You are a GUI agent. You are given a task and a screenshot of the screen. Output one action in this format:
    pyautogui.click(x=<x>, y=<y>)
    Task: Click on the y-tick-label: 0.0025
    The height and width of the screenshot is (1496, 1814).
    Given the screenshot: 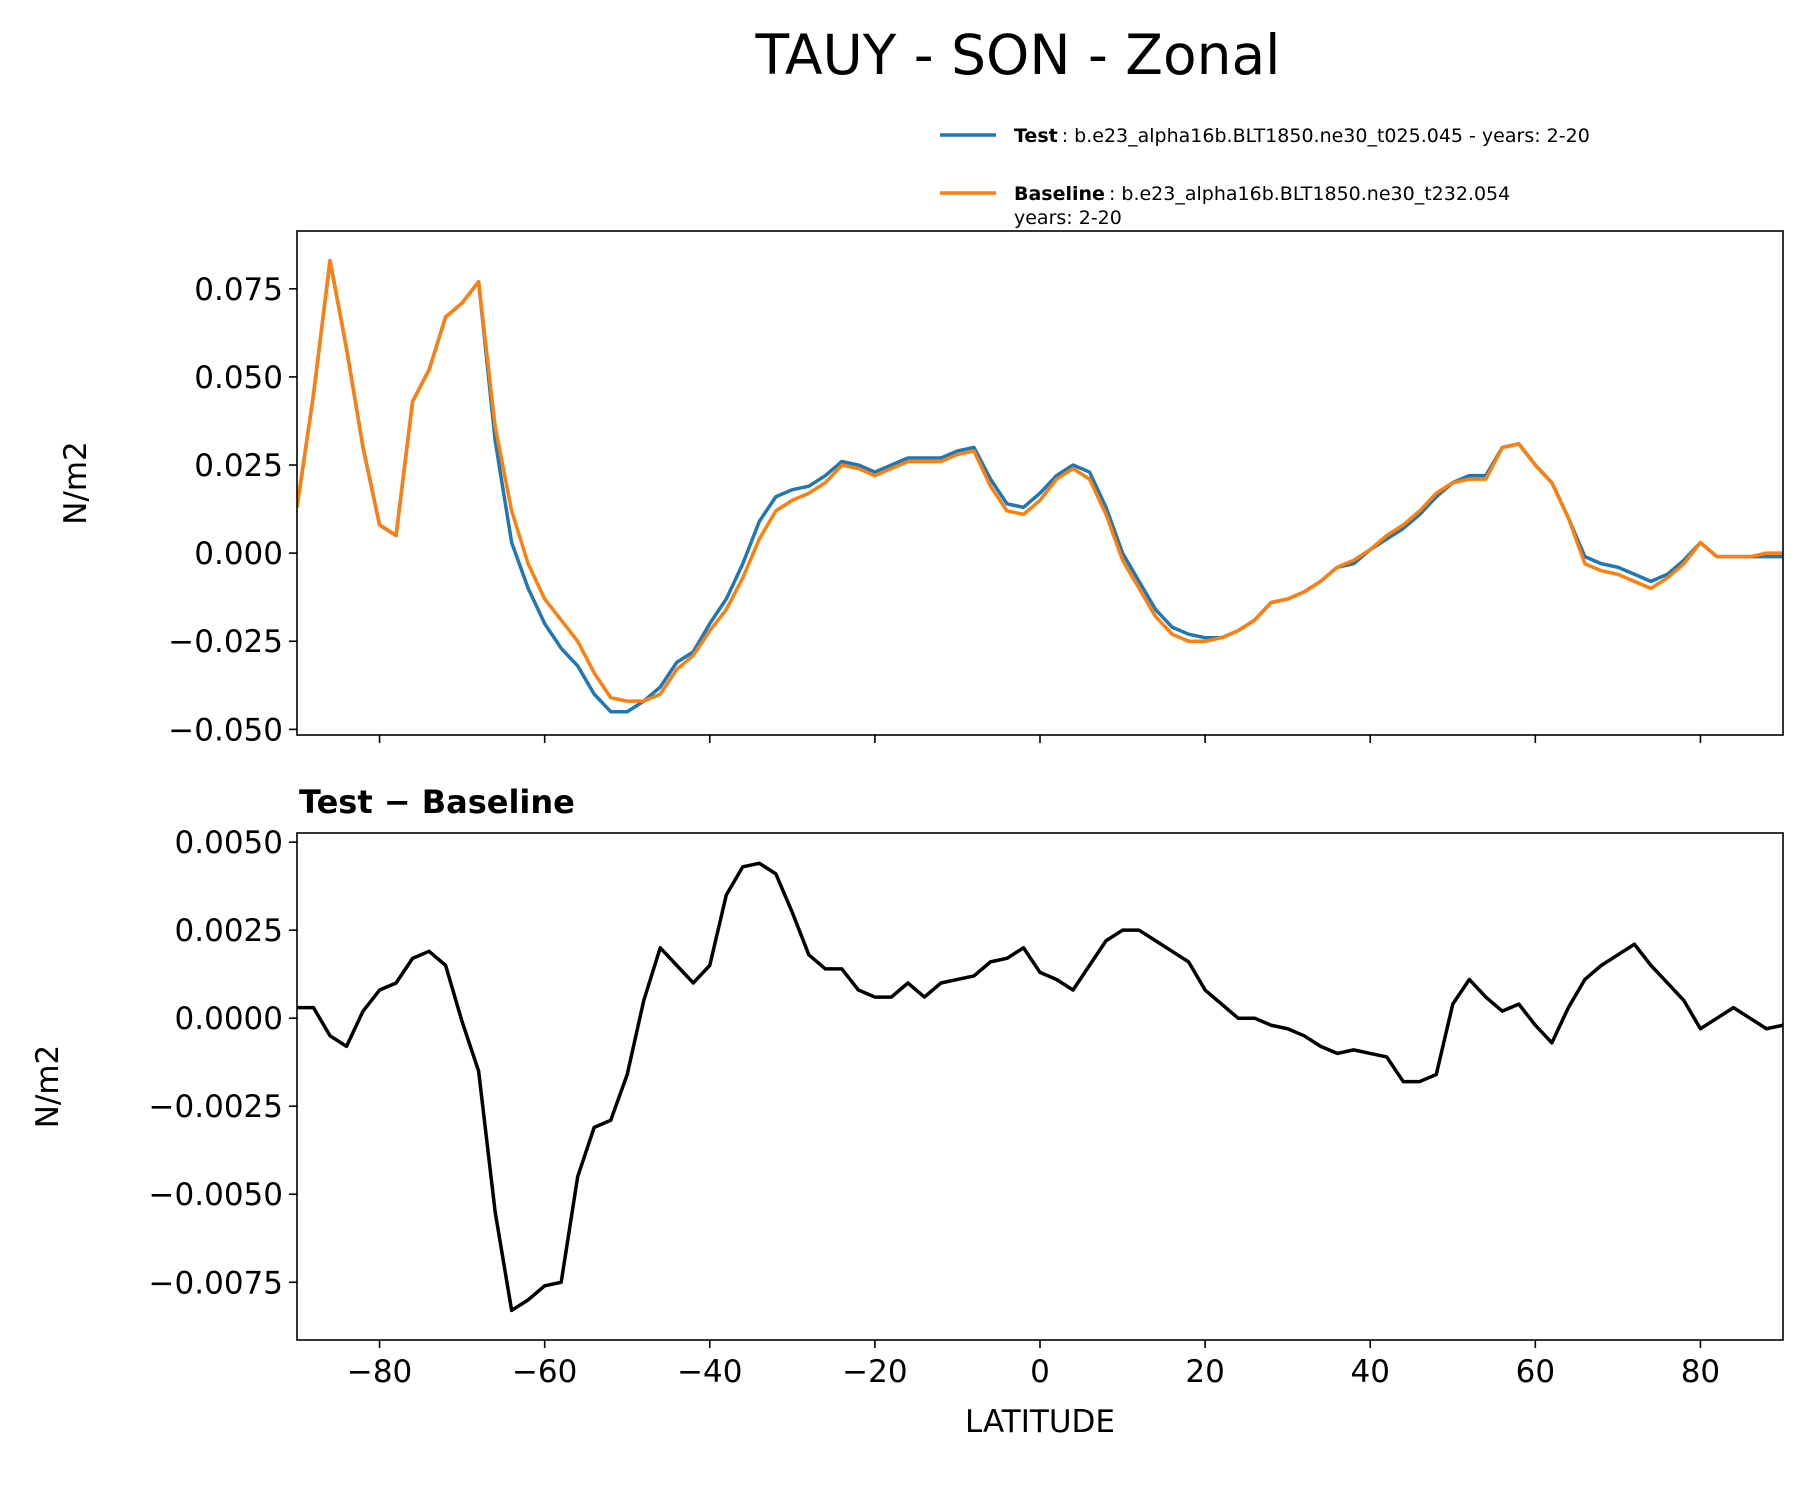 What is the action you would take?
    pyautogui.click(x=229, y=931)
    